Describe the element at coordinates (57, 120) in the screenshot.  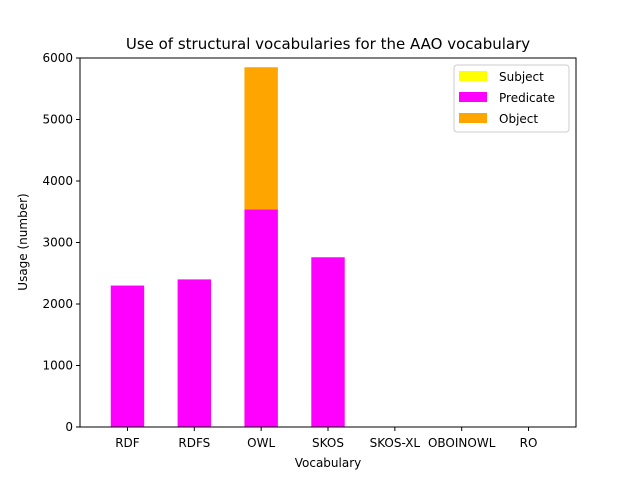
I see `y-tick-label: 5000` at that location.